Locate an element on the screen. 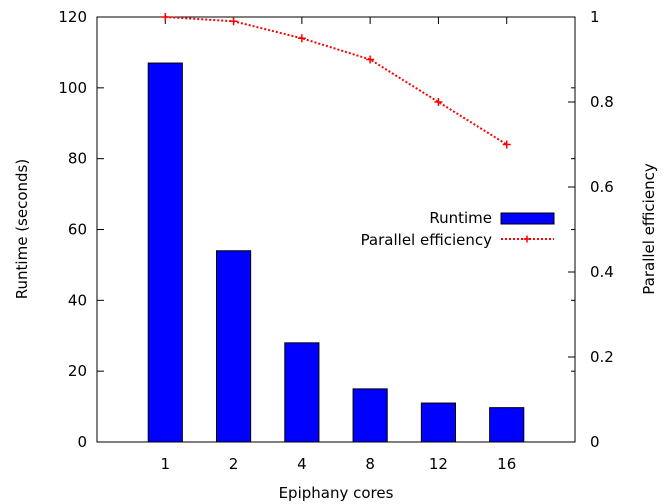 The image size is (666, 504). y-tick-label: 100 is located at coordinates (72, 88).